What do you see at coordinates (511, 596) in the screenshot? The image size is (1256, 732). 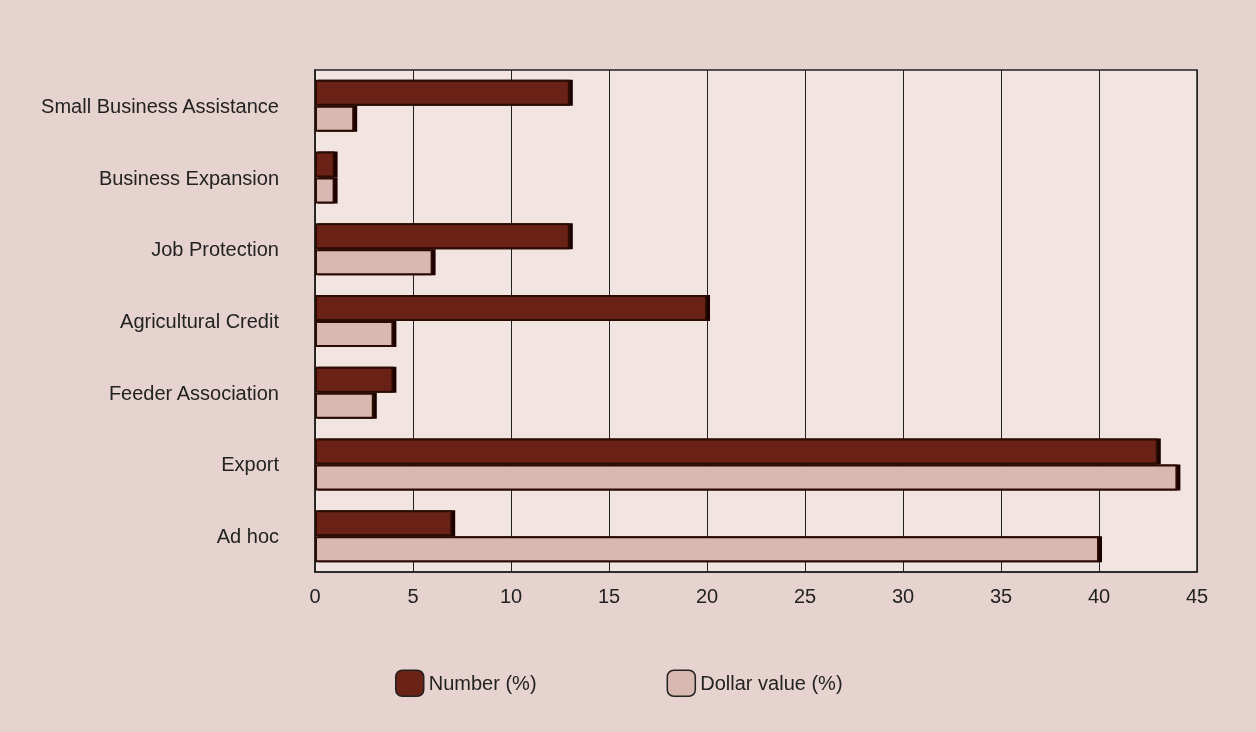 I see `x-tick-label: 10` at bounding box center [511, 596].